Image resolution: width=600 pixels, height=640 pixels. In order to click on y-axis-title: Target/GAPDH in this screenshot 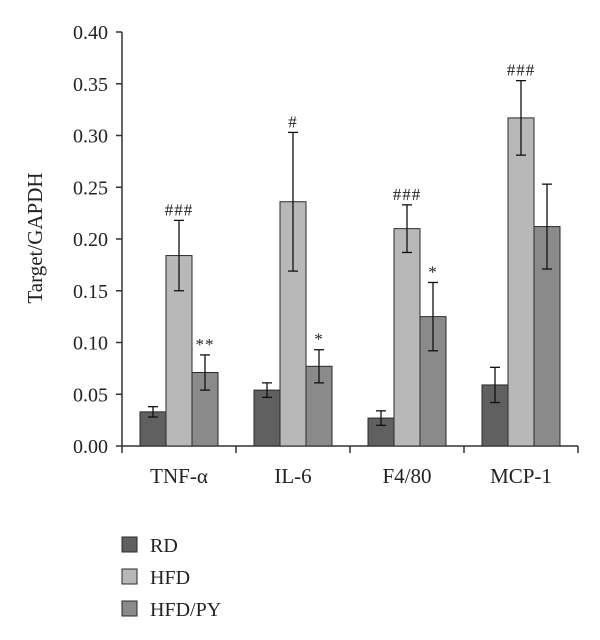, I will do `click(35, 237)`.